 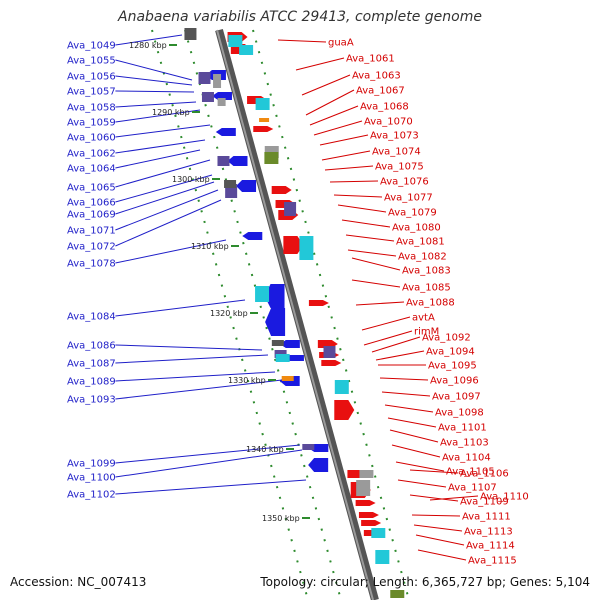 I want to click on left-gene-label: Ava_1069, so click(x=91, y=215).